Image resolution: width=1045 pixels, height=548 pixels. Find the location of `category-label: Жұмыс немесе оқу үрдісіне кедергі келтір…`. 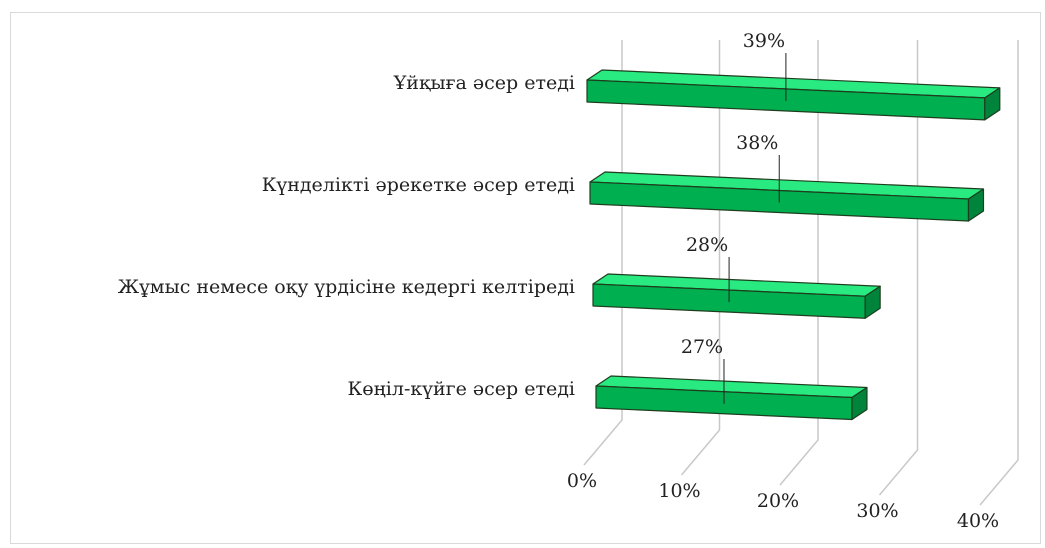

category-label: Жұмыс немесе оқу үрдісіне кедергі келтір… is located at coordinates (346, 287).